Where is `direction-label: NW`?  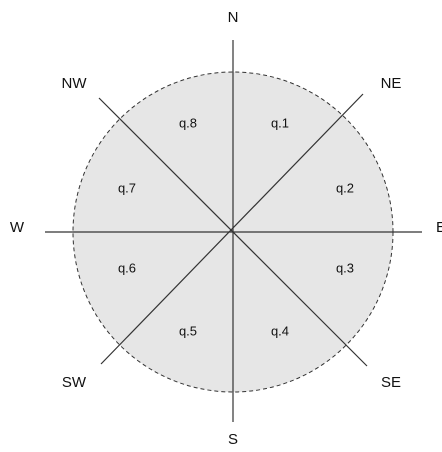 direction-label: NW is located at coordinates (75, 83).